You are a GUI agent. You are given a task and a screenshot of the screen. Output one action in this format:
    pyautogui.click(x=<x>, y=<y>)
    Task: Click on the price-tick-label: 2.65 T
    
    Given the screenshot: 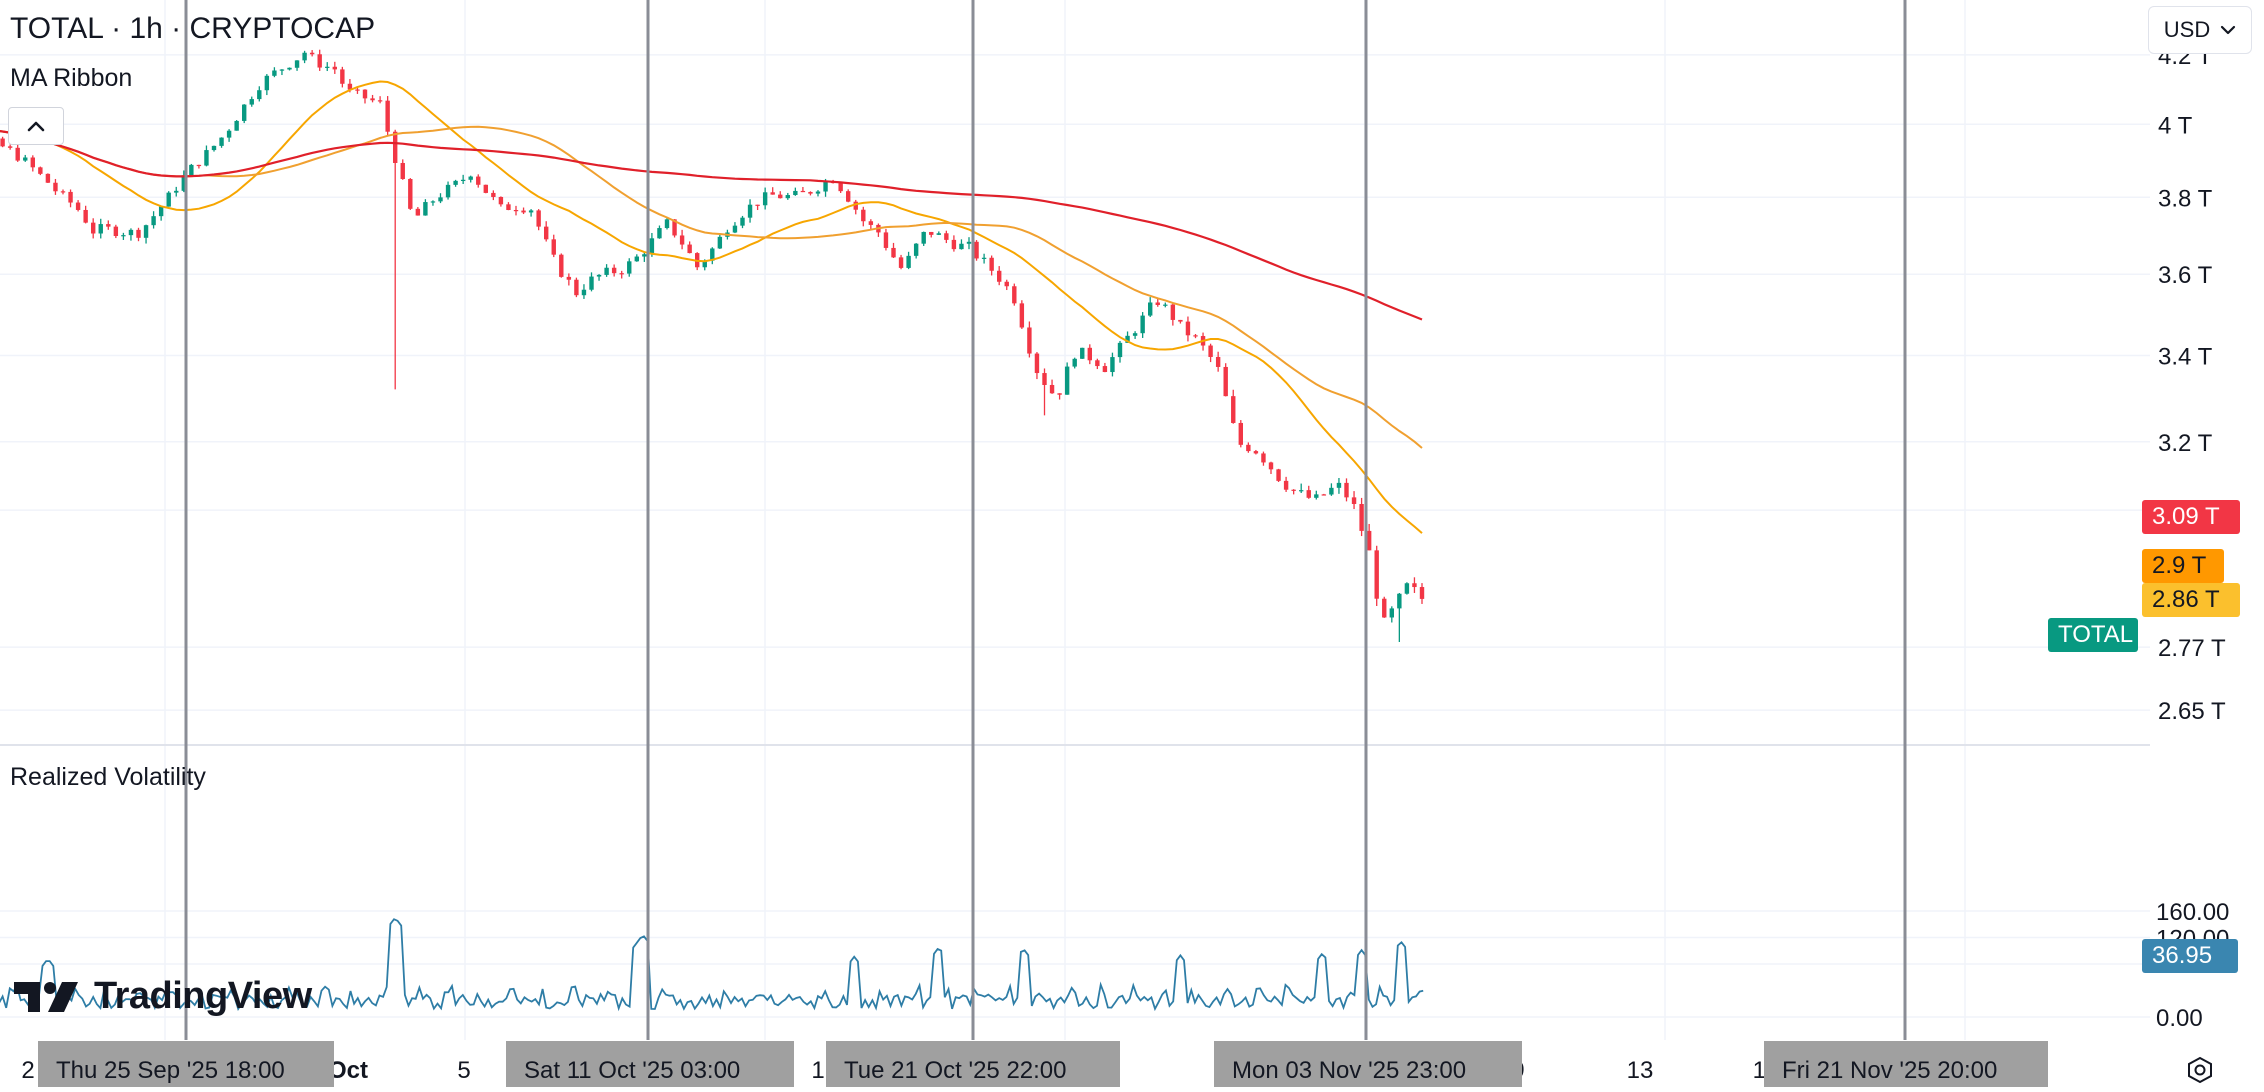 What is the action you would take?
    pyautogui.click(x=2192, y=711)
    